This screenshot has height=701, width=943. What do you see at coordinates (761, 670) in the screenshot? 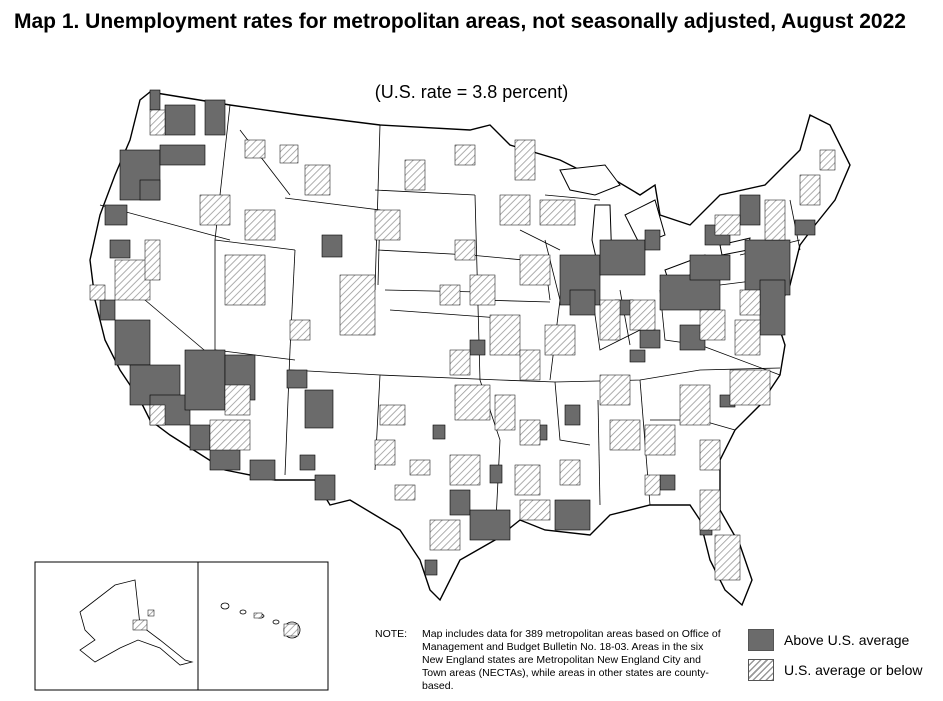
I see `legend-swatch-below` at bounding box center [761, 670].